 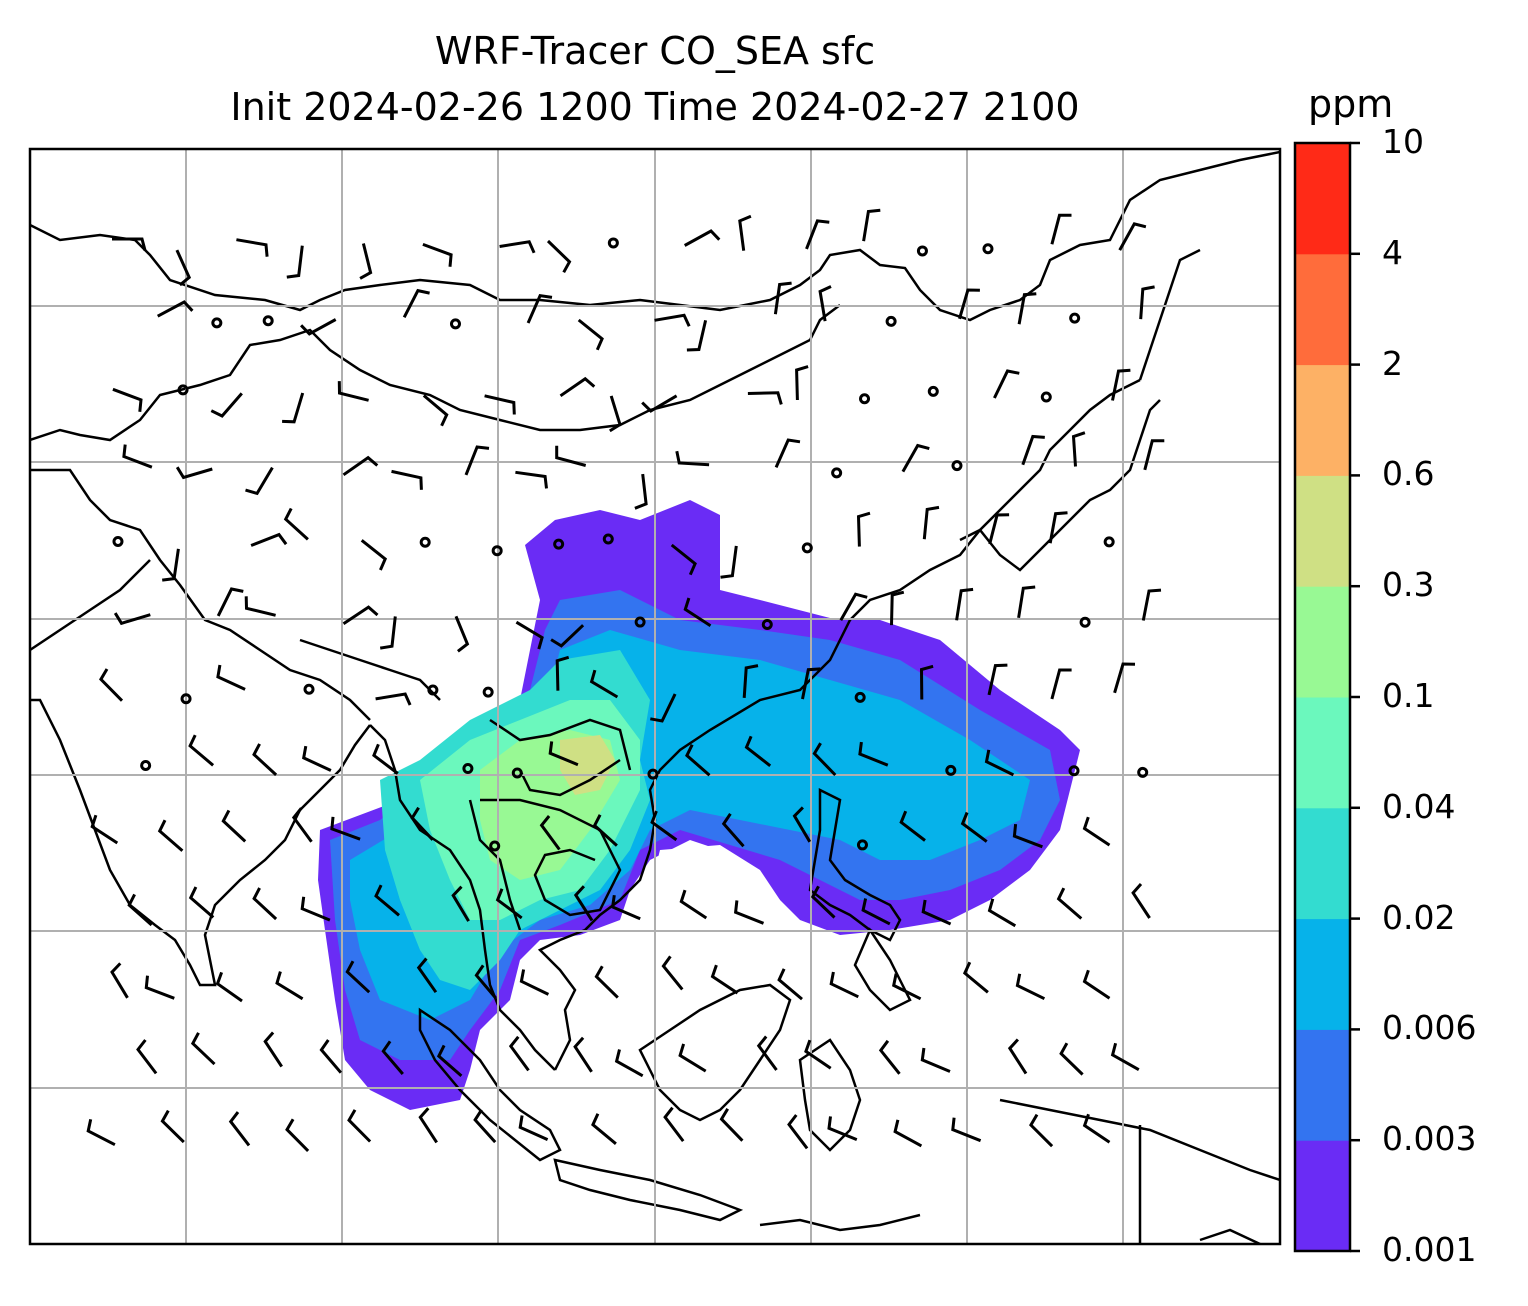 What do you see at coordinates (1419, 806) in the screenshot?
I see `colorbar-tick-label: 0.04` at bounding box center [1419, 806].